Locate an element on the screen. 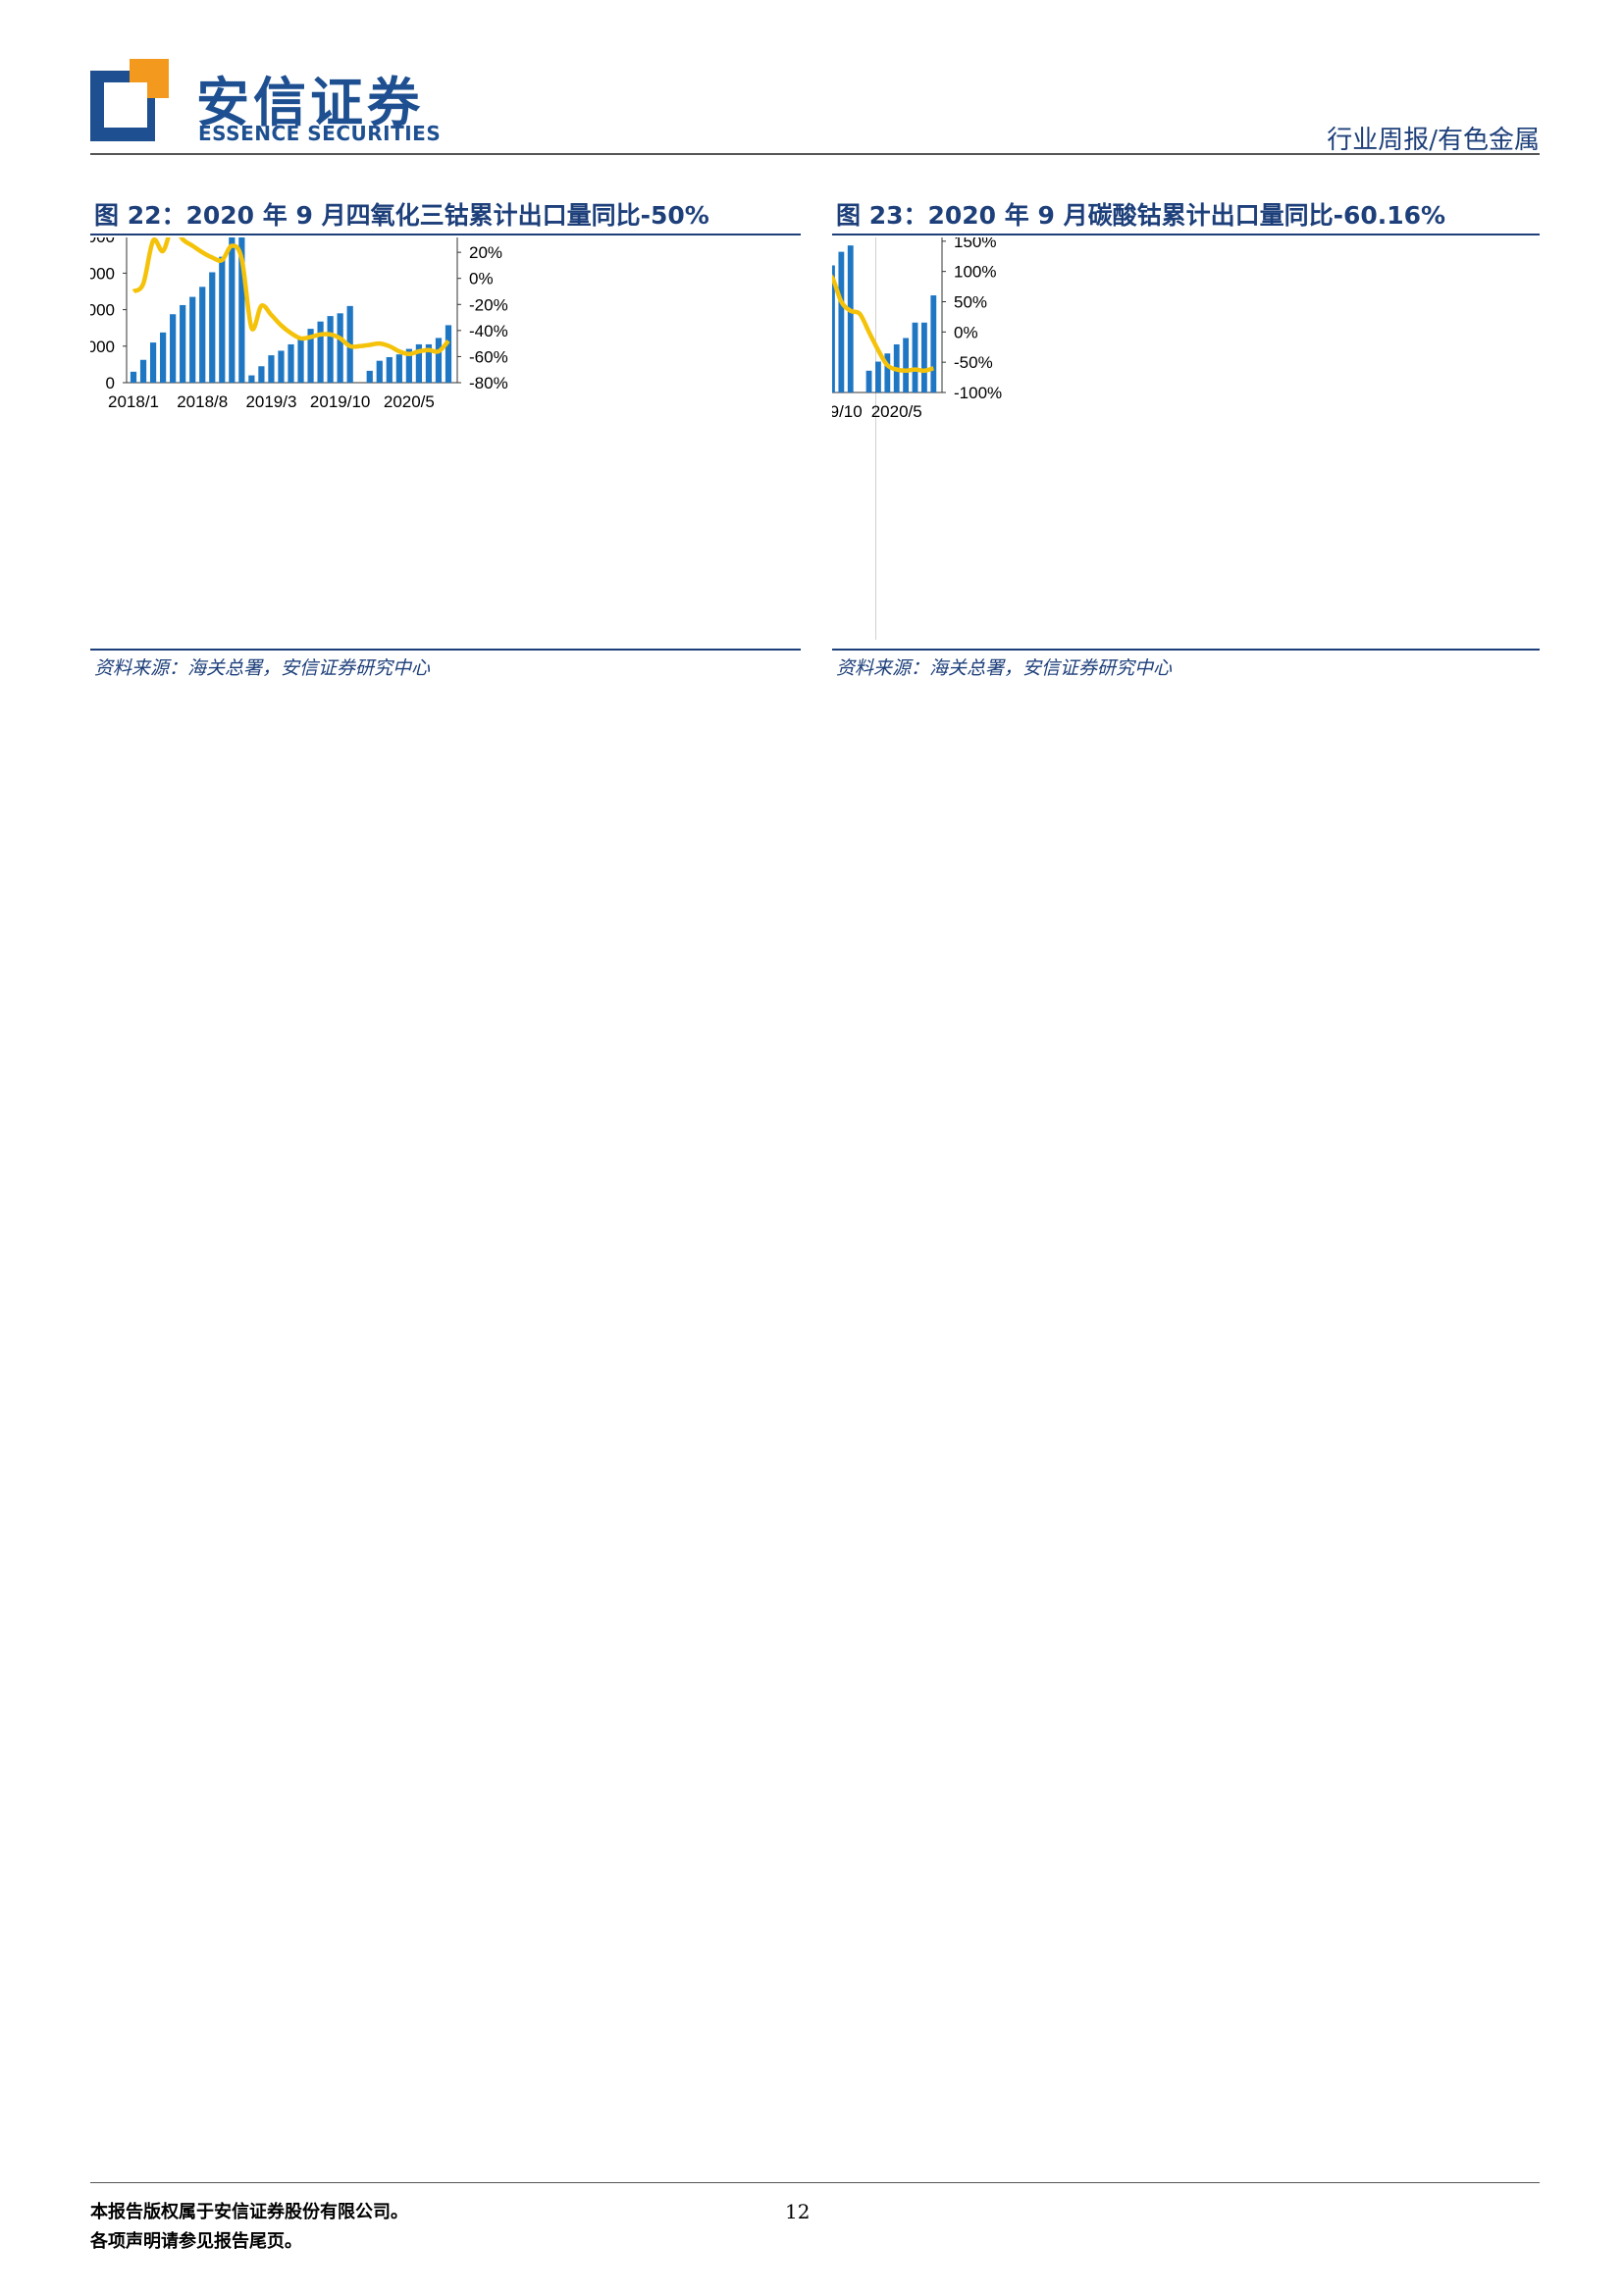  figure-23-source-rule is located at coordinates (1186, 650).